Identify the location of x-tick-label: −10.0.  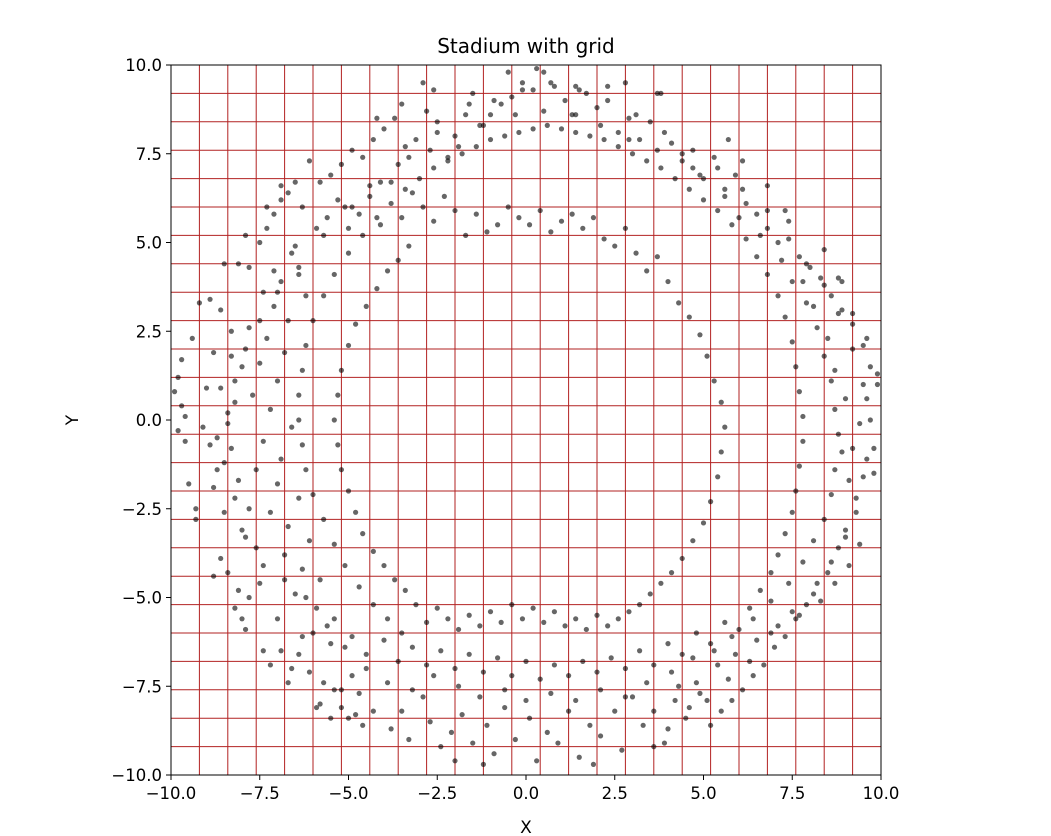
(171, 793).